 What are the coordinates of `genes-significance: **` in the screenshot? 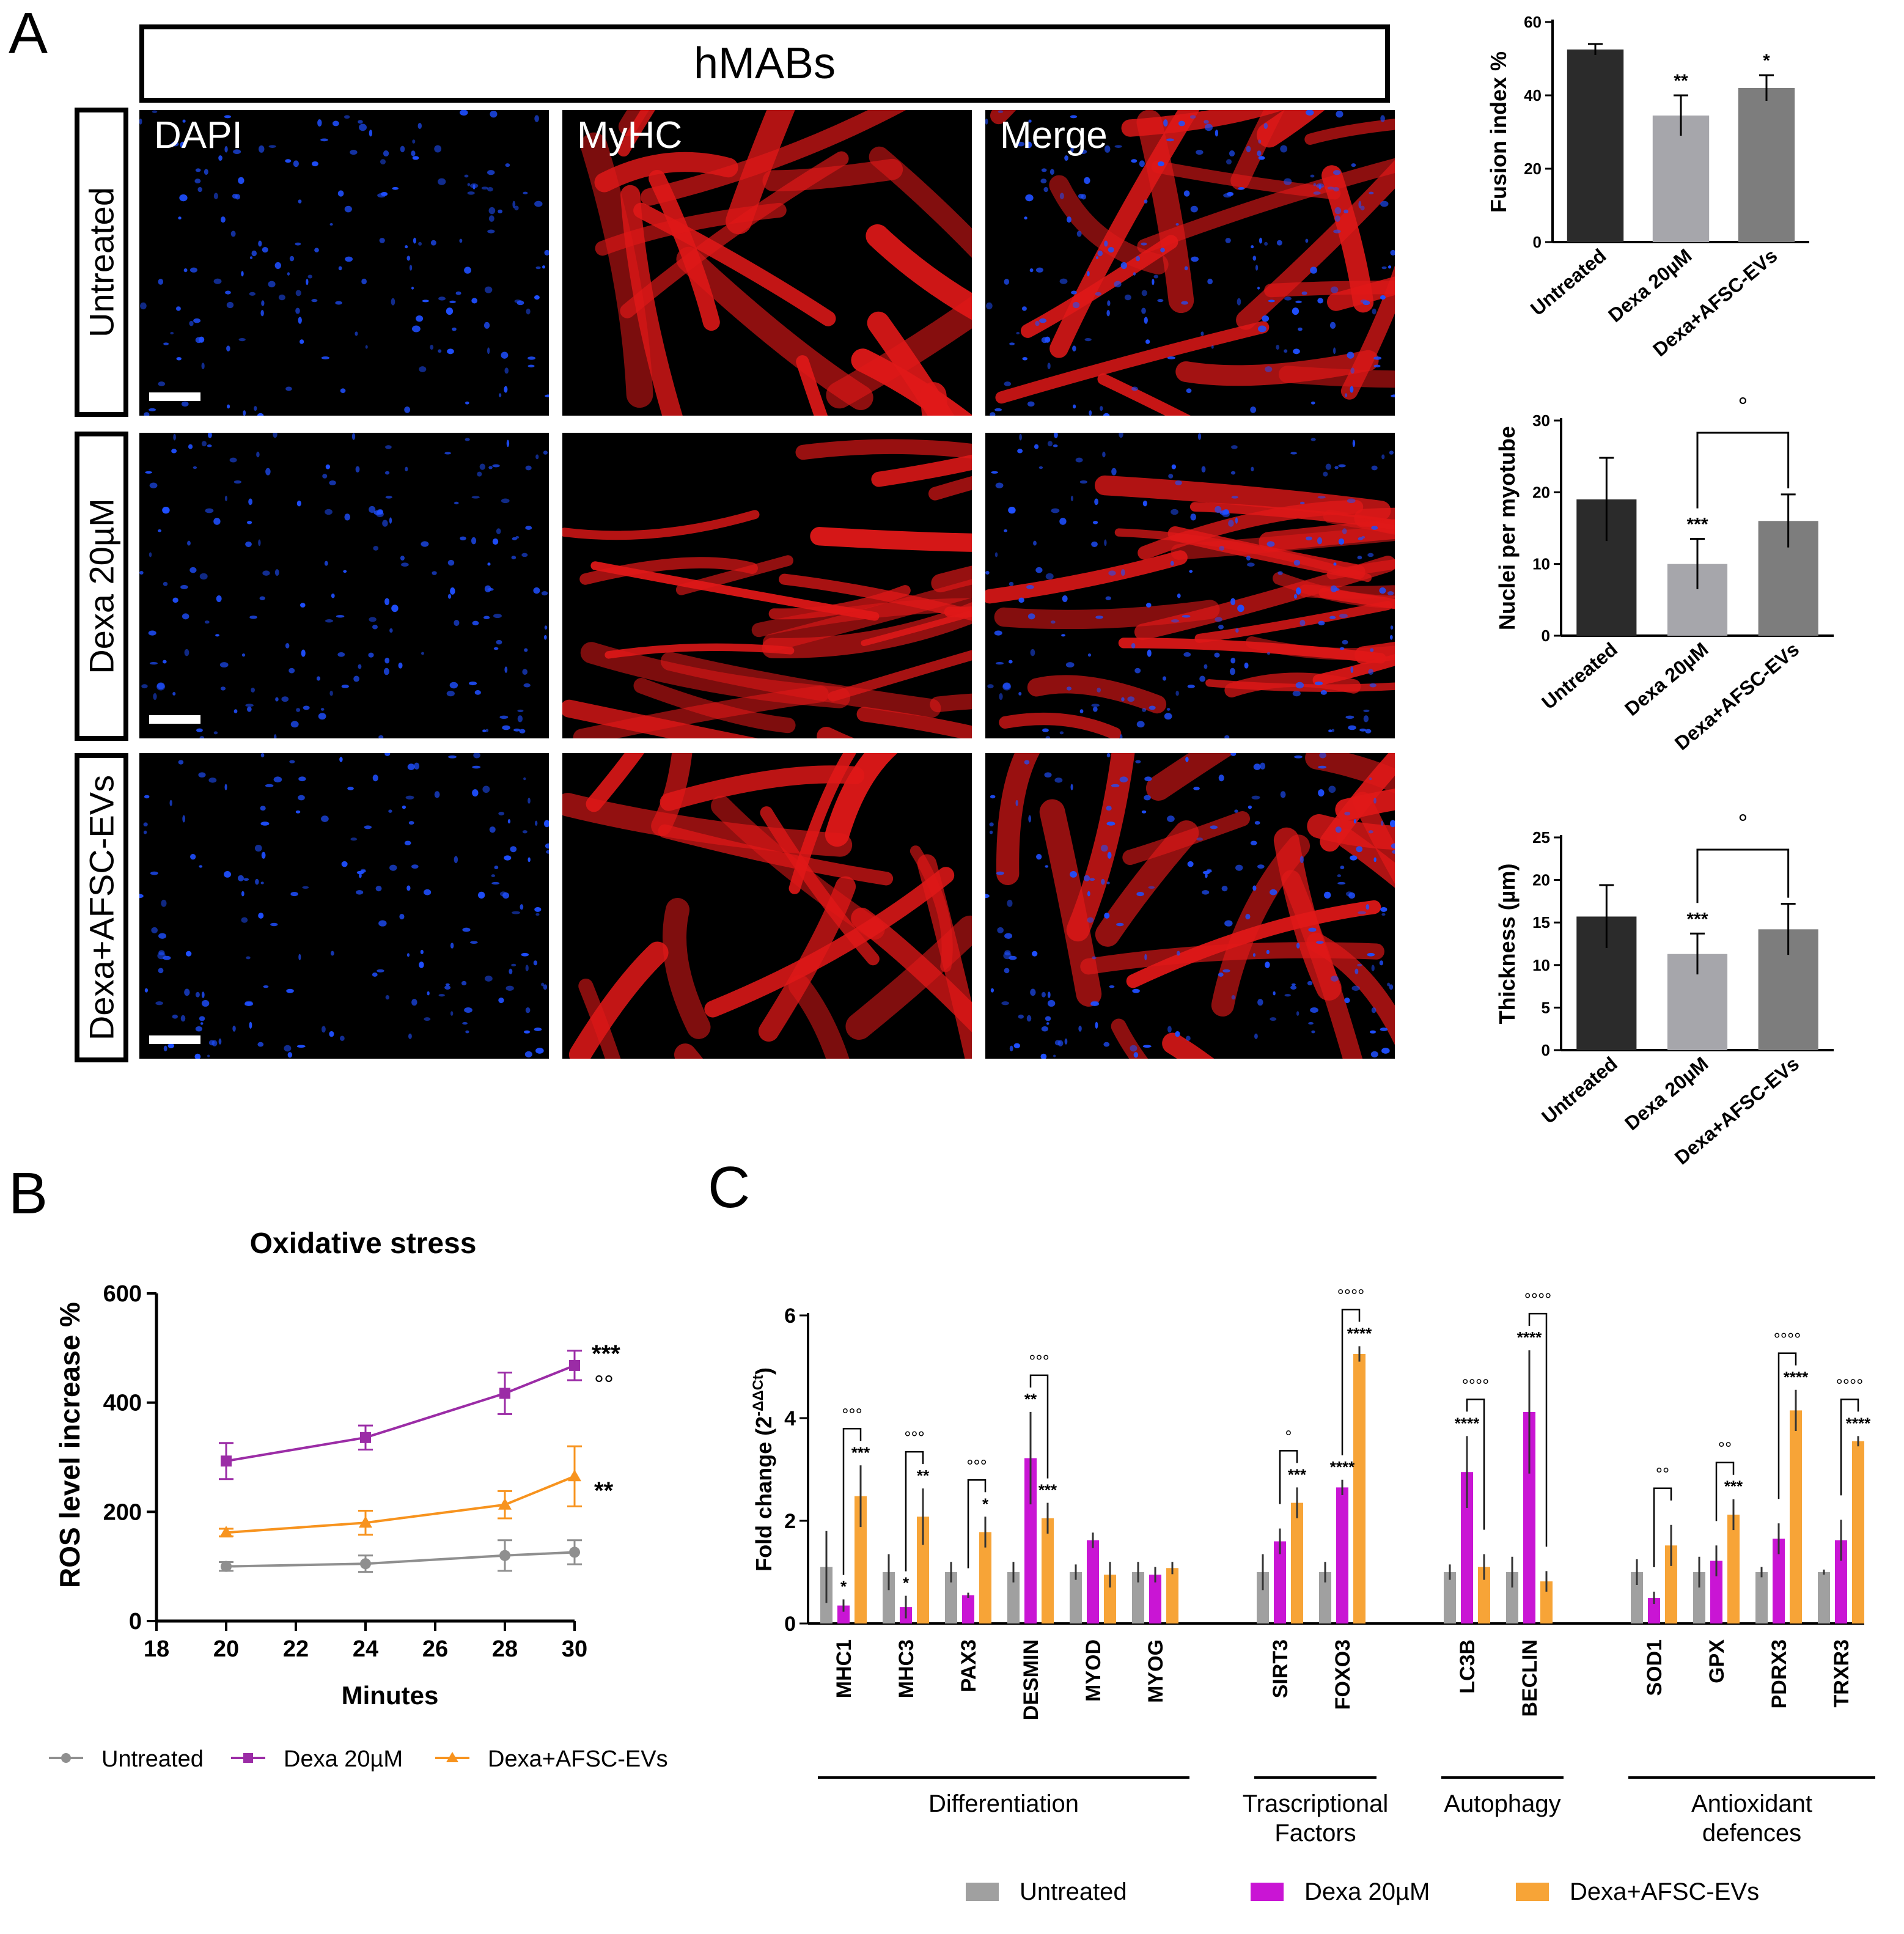 It's located at (1030, 1399).